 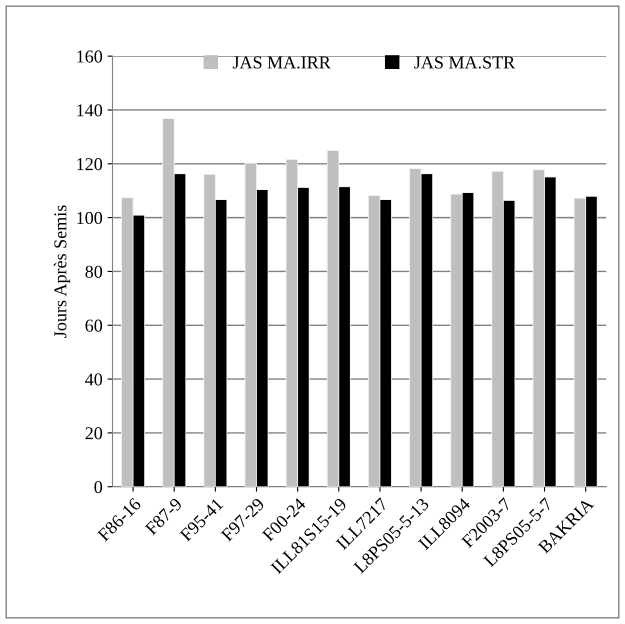 What do you see at coordinates (281, 62) in the screenshot?
I see `legend-label: JAS MA.IRR` at bounding box center [281, 62].